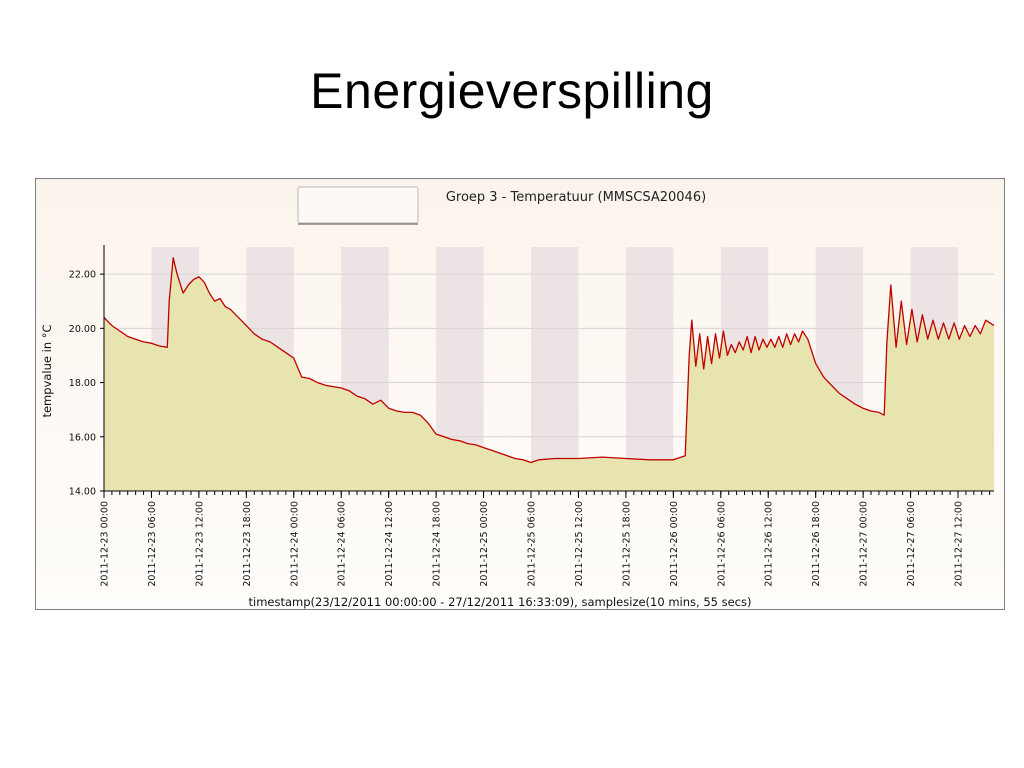  I want to click on y-tick-label: 16.00, so click(82, 437).